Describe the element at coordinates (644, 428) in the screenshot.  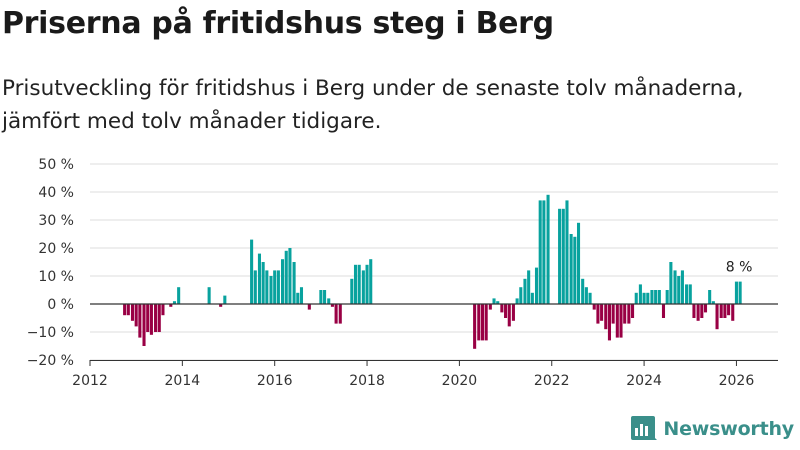
I see `newsworthy-logo-icon` at that location.